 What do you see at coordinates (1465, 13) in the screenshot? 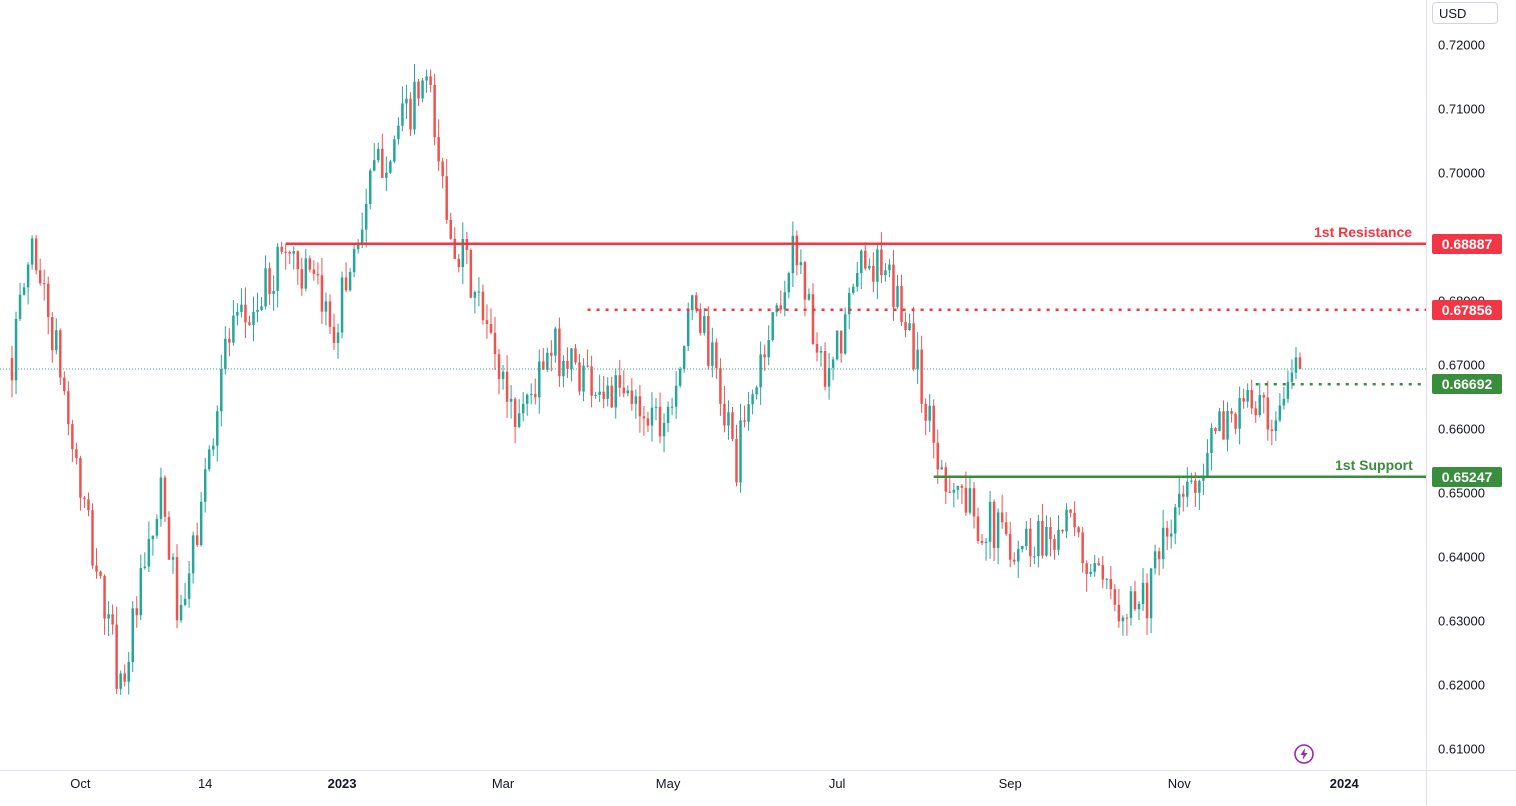
I see `currency-button: USD` at bounding box center [1465, 13].